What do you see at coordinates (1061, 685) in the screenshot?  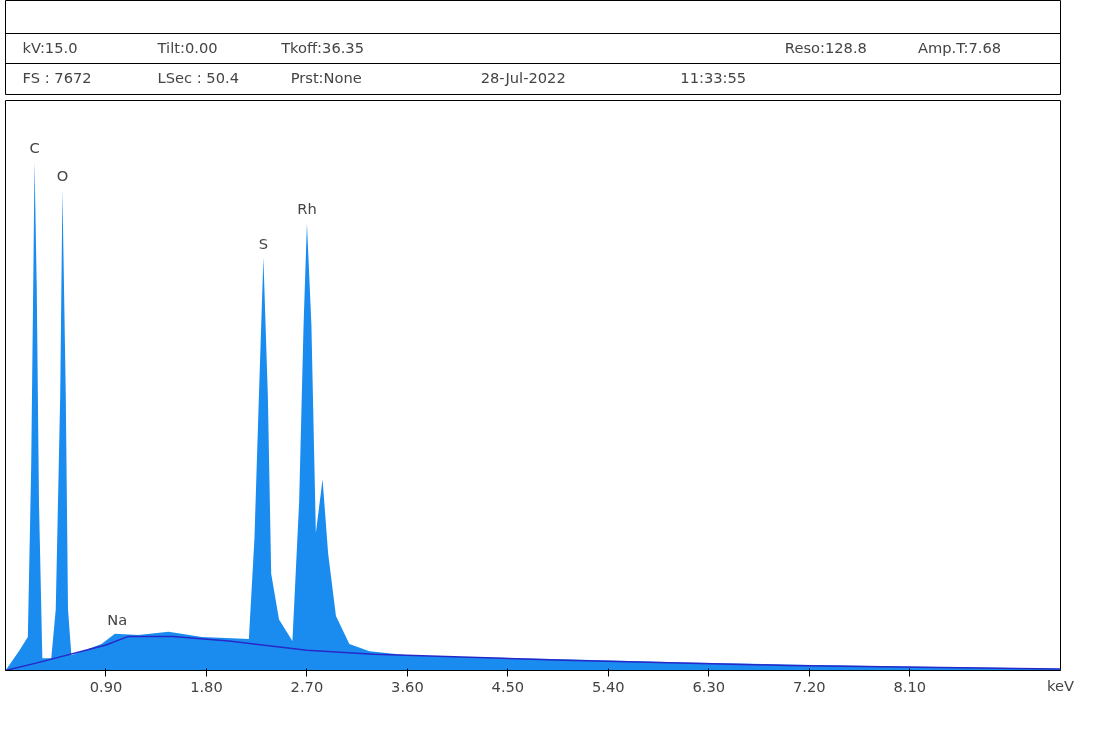 I see `x-axis-title: keV` at bounding box center [1061, 685].